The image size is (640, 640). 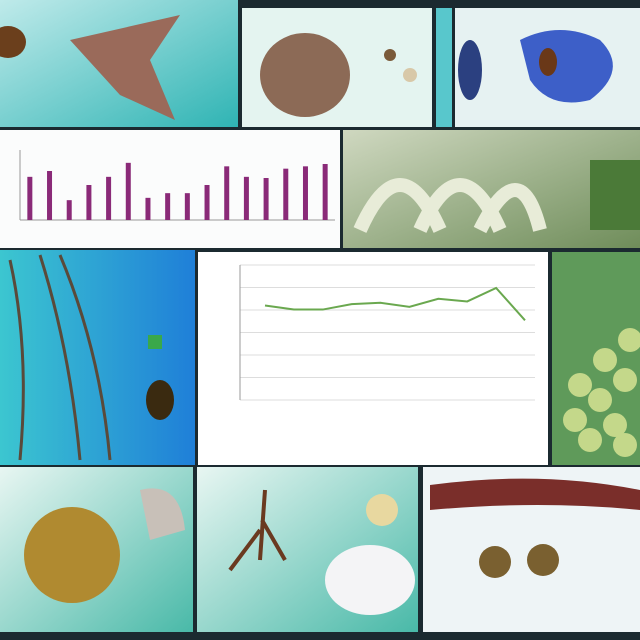 What do you see at coordinates (395, 304) in the screenshot?
I see `line` at bounding box center [395, 304].